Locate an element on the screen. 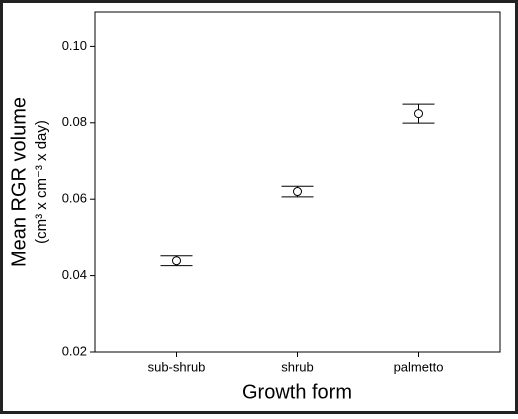  x-axis-title: Growth form is located at coordinates (297, 392).